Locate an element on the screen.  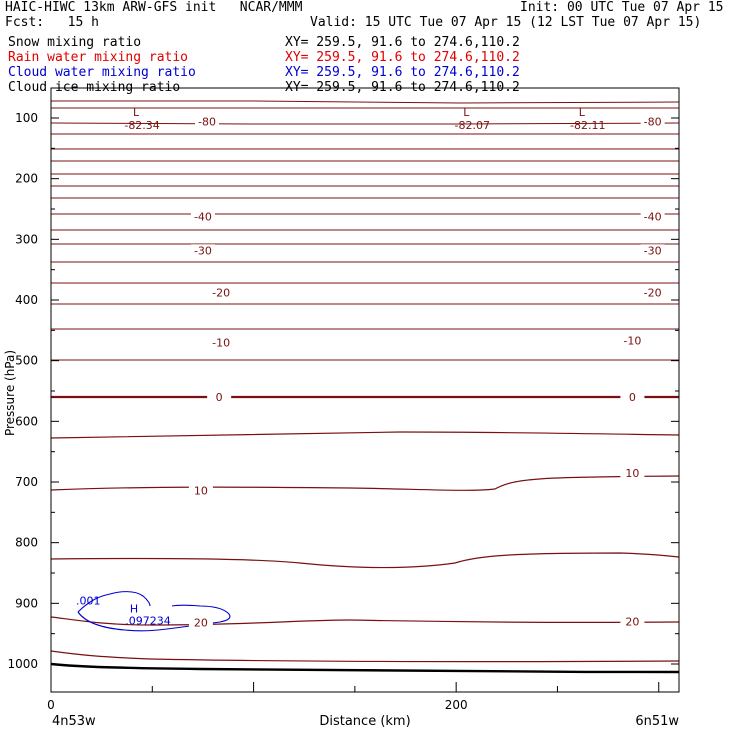
cloud-water-contours is located at coordinates (154, 611).